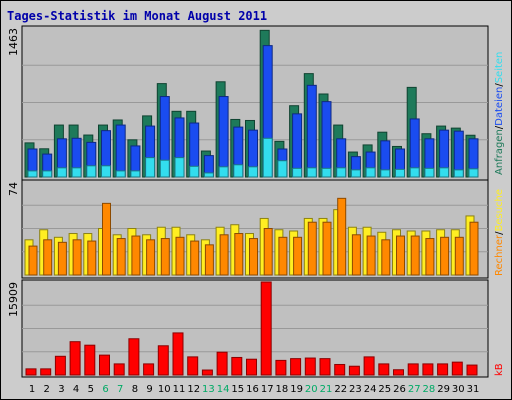  I want to click on x-tick-label-21: 21, so click(326, 389).